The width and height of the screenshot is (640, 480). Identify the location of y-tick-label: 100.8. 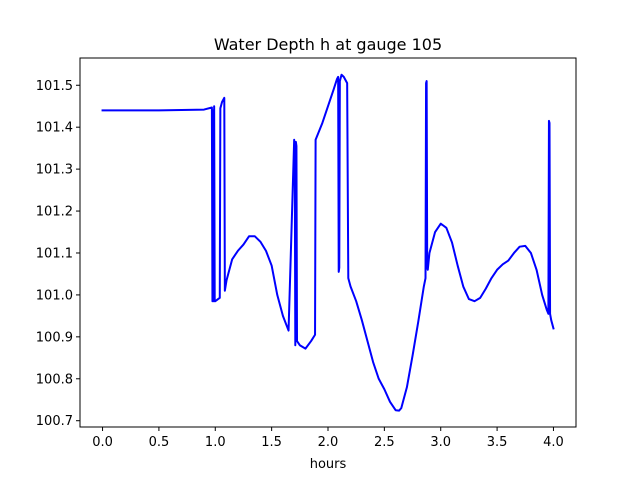
(54, 379).